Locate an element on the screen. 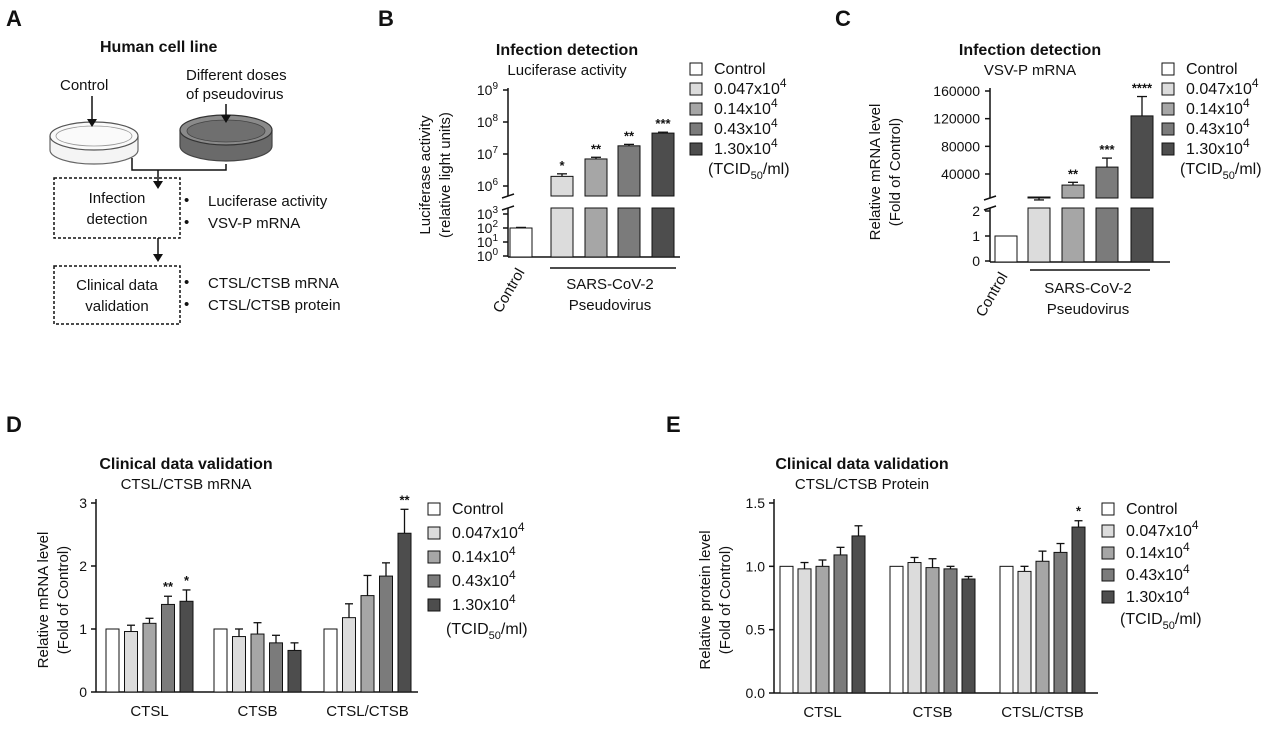 This screenshot has width=1280, height=751. x-tick-label: CTSL/CTSB is located at coordinates (1042, 712).